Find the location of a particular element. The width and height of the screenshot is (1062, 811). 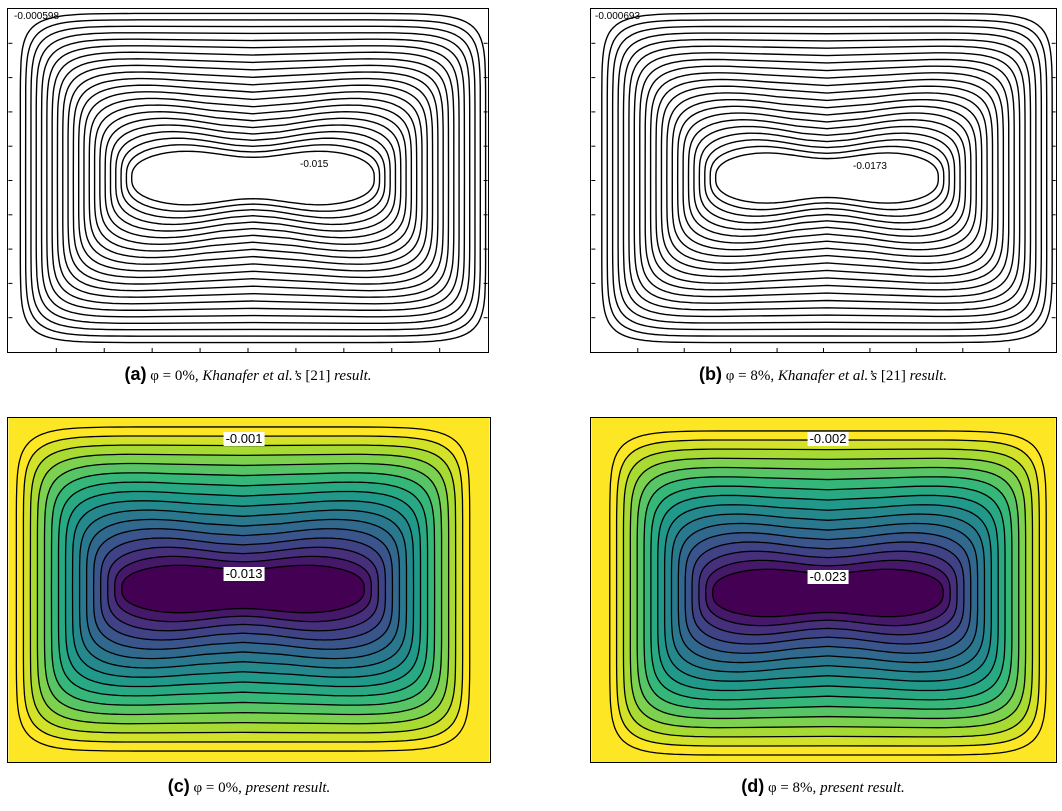

contour-label-inner-c: -0.013 is located at coordinates (244, 573).